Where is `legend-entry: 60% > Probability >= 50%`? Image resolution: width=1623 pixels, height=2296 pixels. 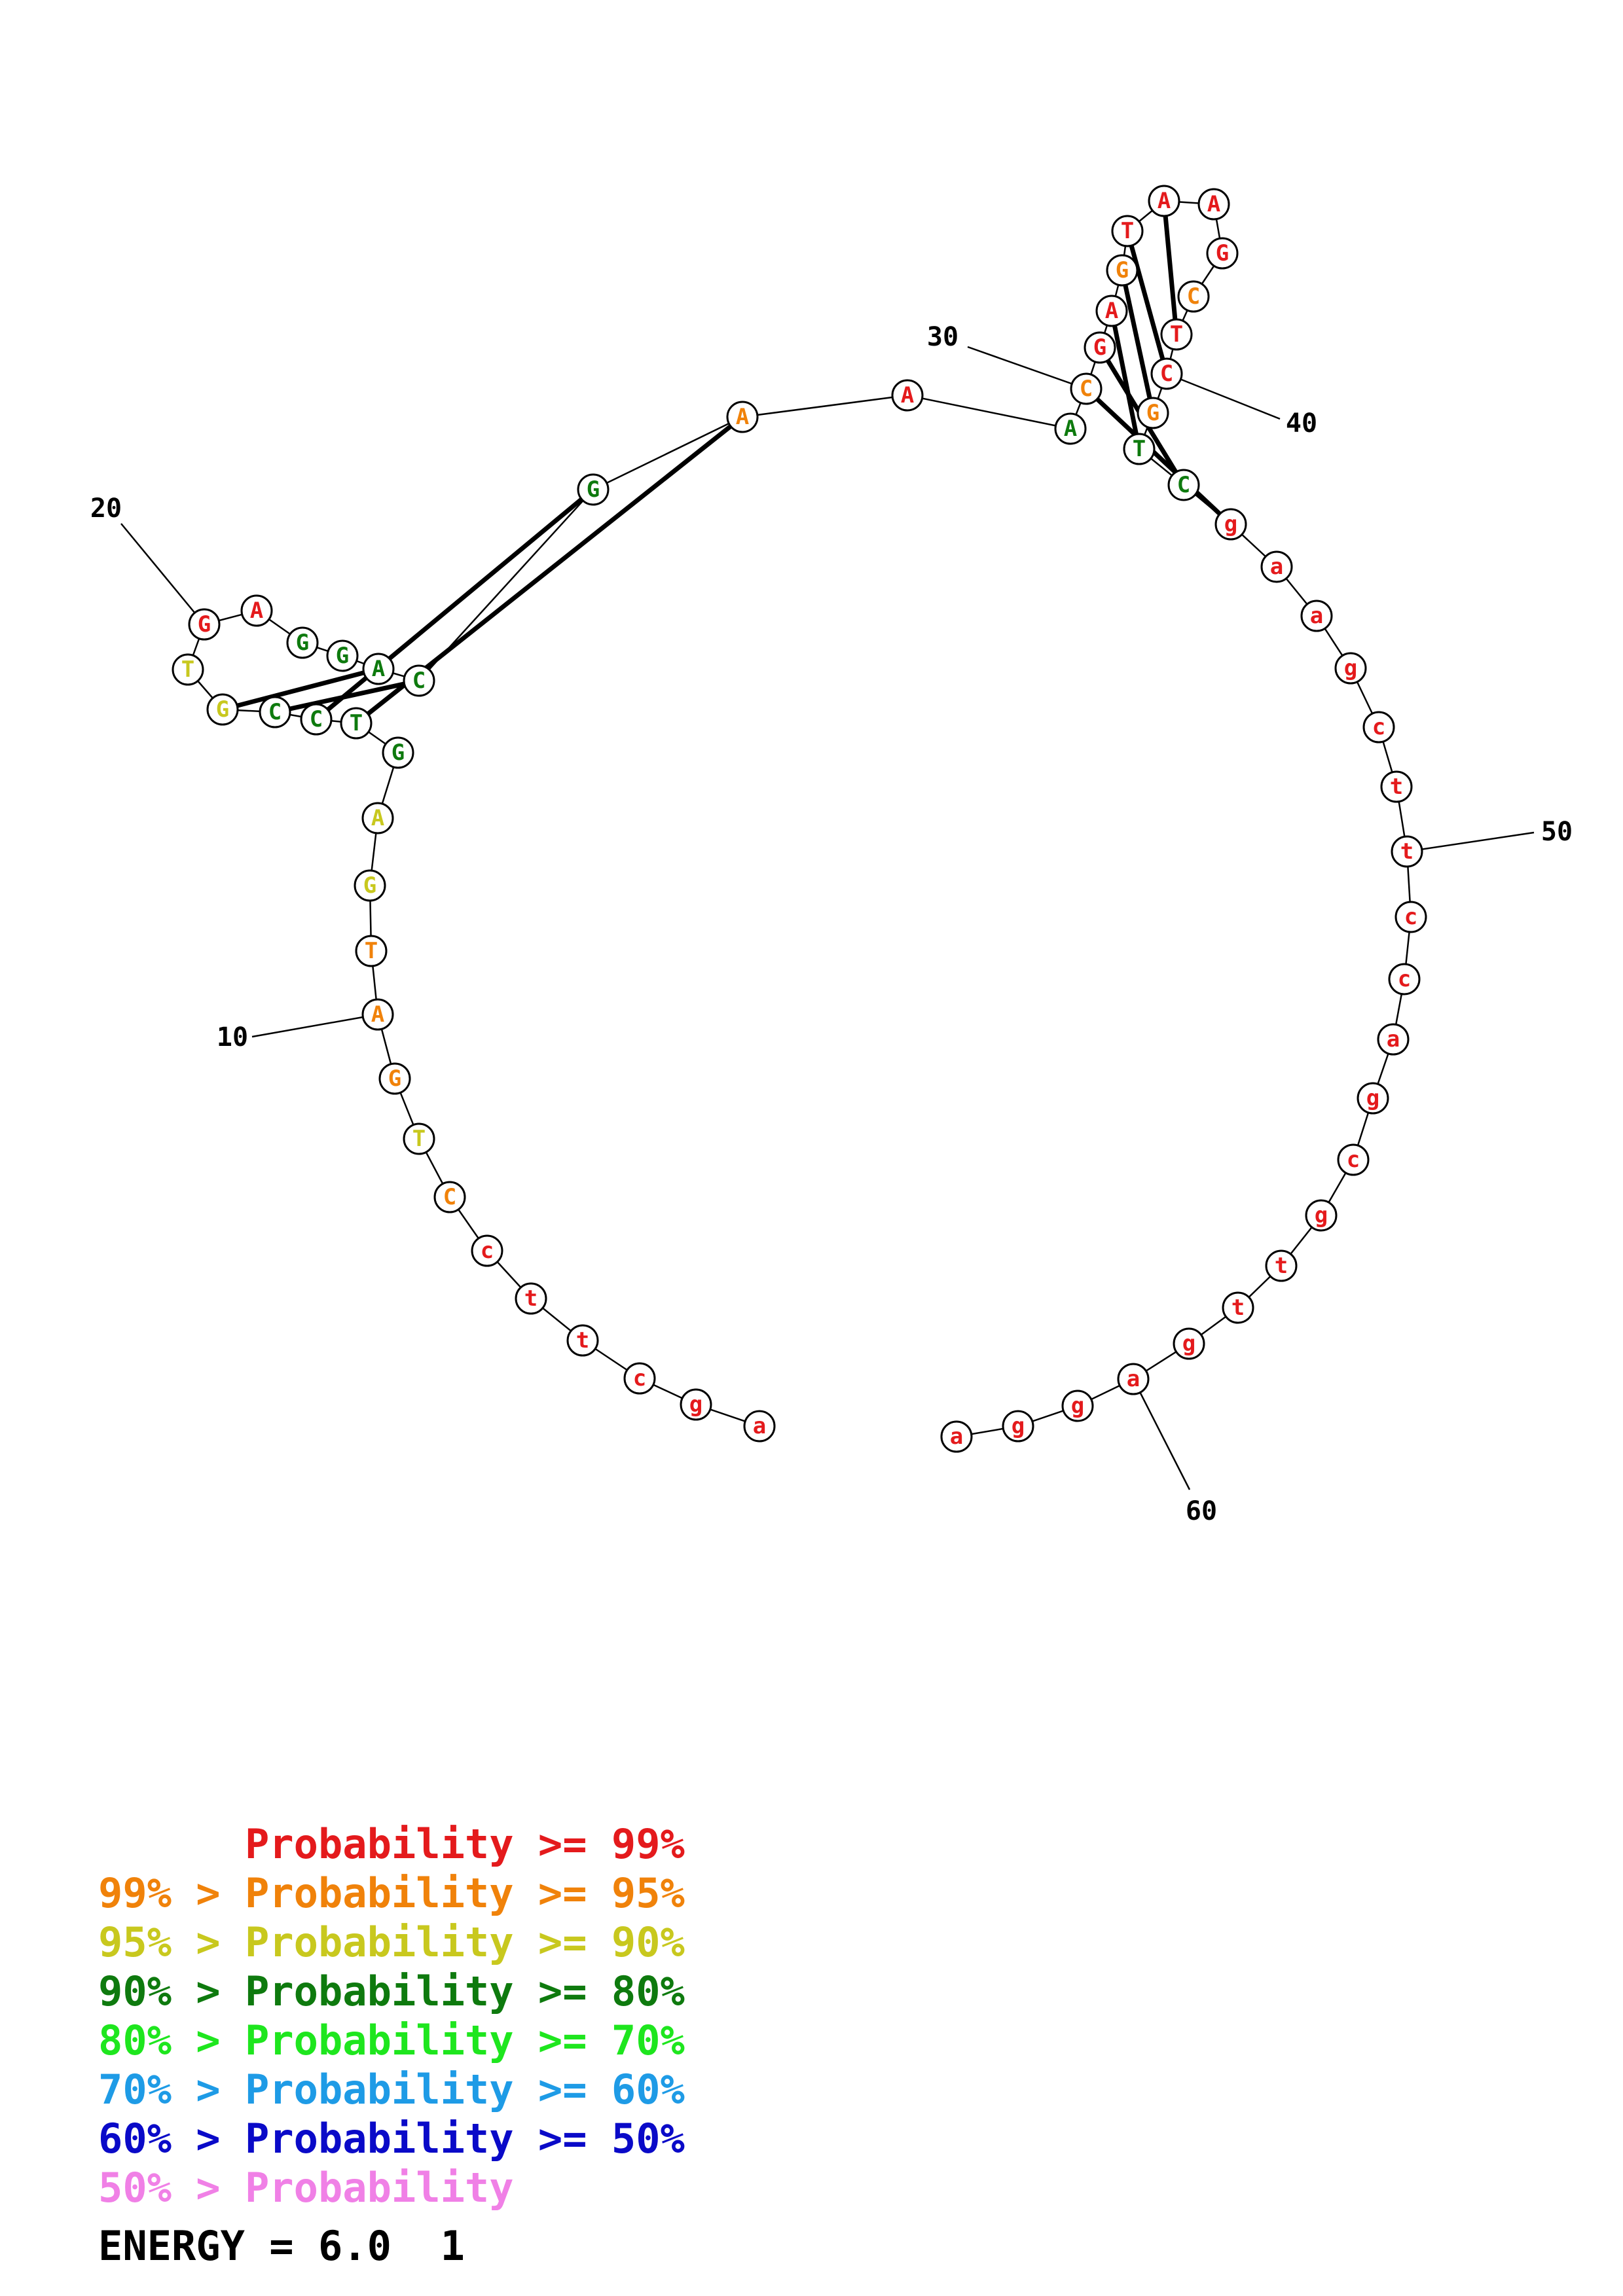
legend-entry: 60% > Probability >= 50% is located at coordinates (391, 2138).